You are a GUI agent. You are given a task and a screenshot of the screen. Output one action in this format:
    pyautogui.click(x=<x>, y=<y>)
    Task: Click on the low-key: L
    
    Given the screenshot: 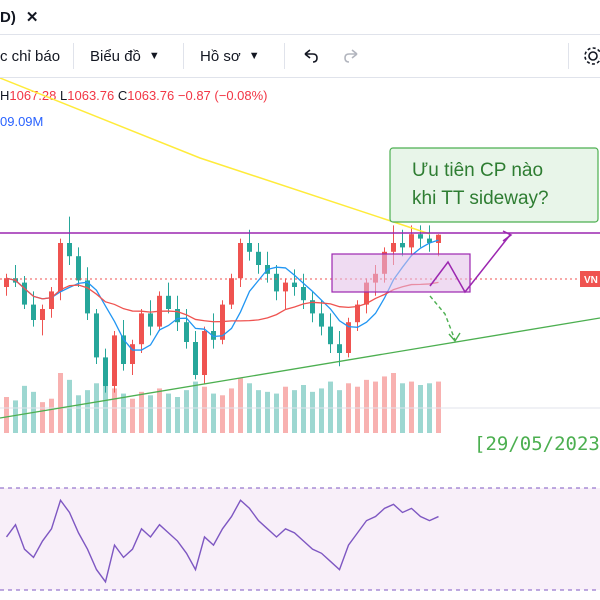 What is the action you would take?
    pyautogui.click(x=64, y=95)
    